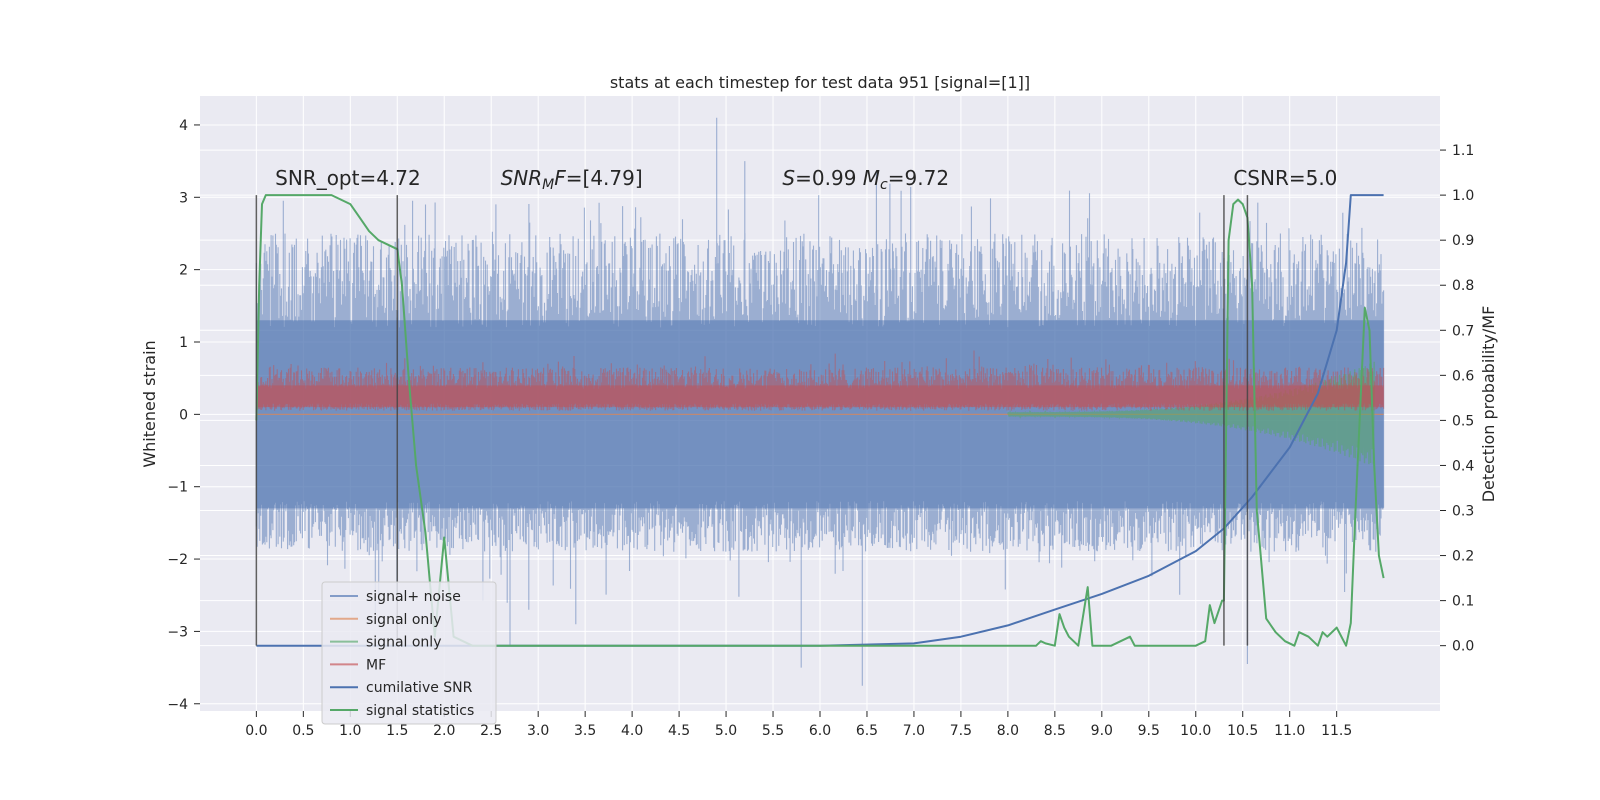 This screenshot has width=1600, height=800. I want to click on legend-label: cumilative SNR, so click(419, 688).